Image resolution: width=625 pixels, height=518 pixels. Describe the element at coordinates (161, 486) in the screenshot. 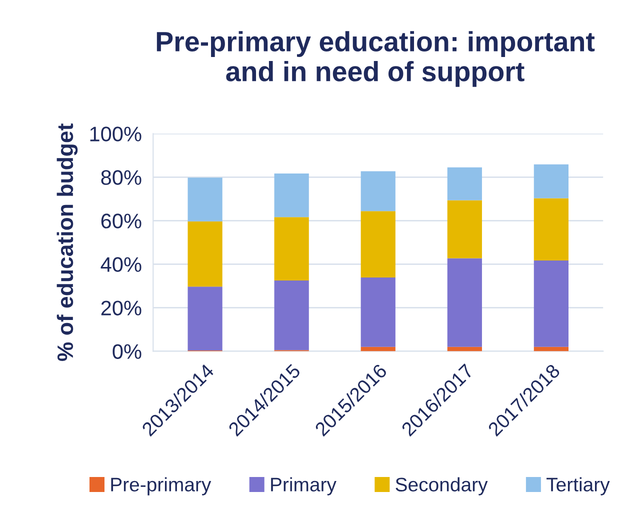

I see `legend-label: Pre-primary` at that location.